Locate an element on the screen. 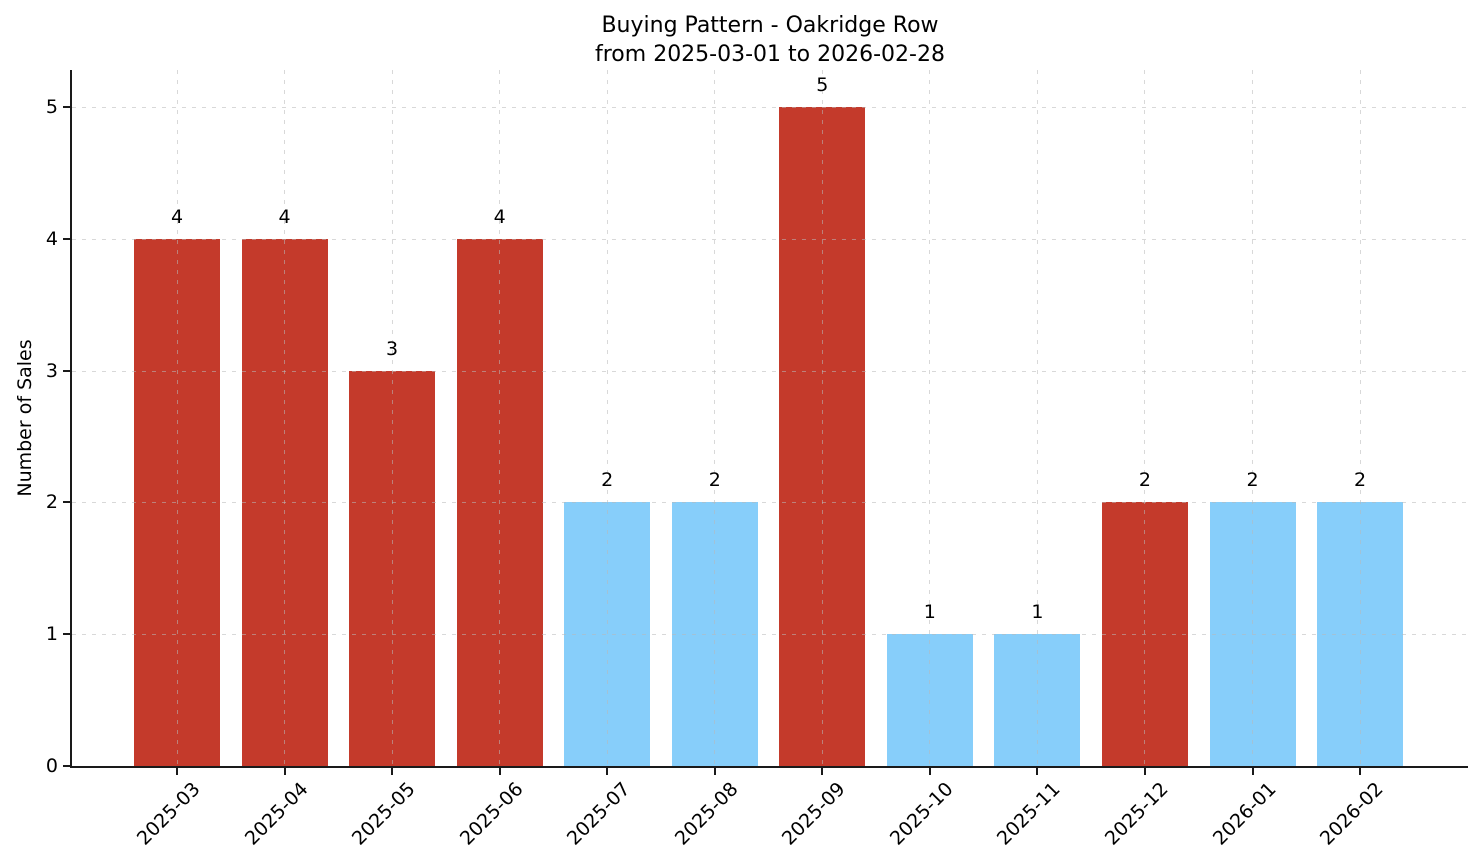 This screenshot has height=863, width=1481. chart-title-line2: from 2025-03-01 to 2026-02-28 is located at coordinates (770, 54).